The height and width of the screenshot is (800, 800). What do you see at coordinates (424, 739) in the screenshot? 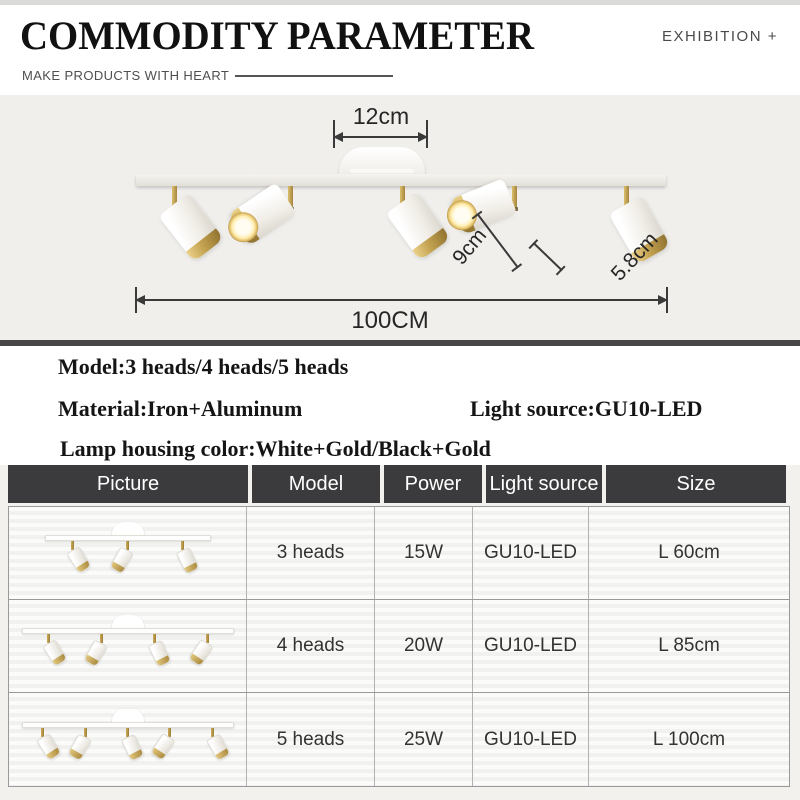
I see `power-cell: 25W` at bounding box center [424, 739].